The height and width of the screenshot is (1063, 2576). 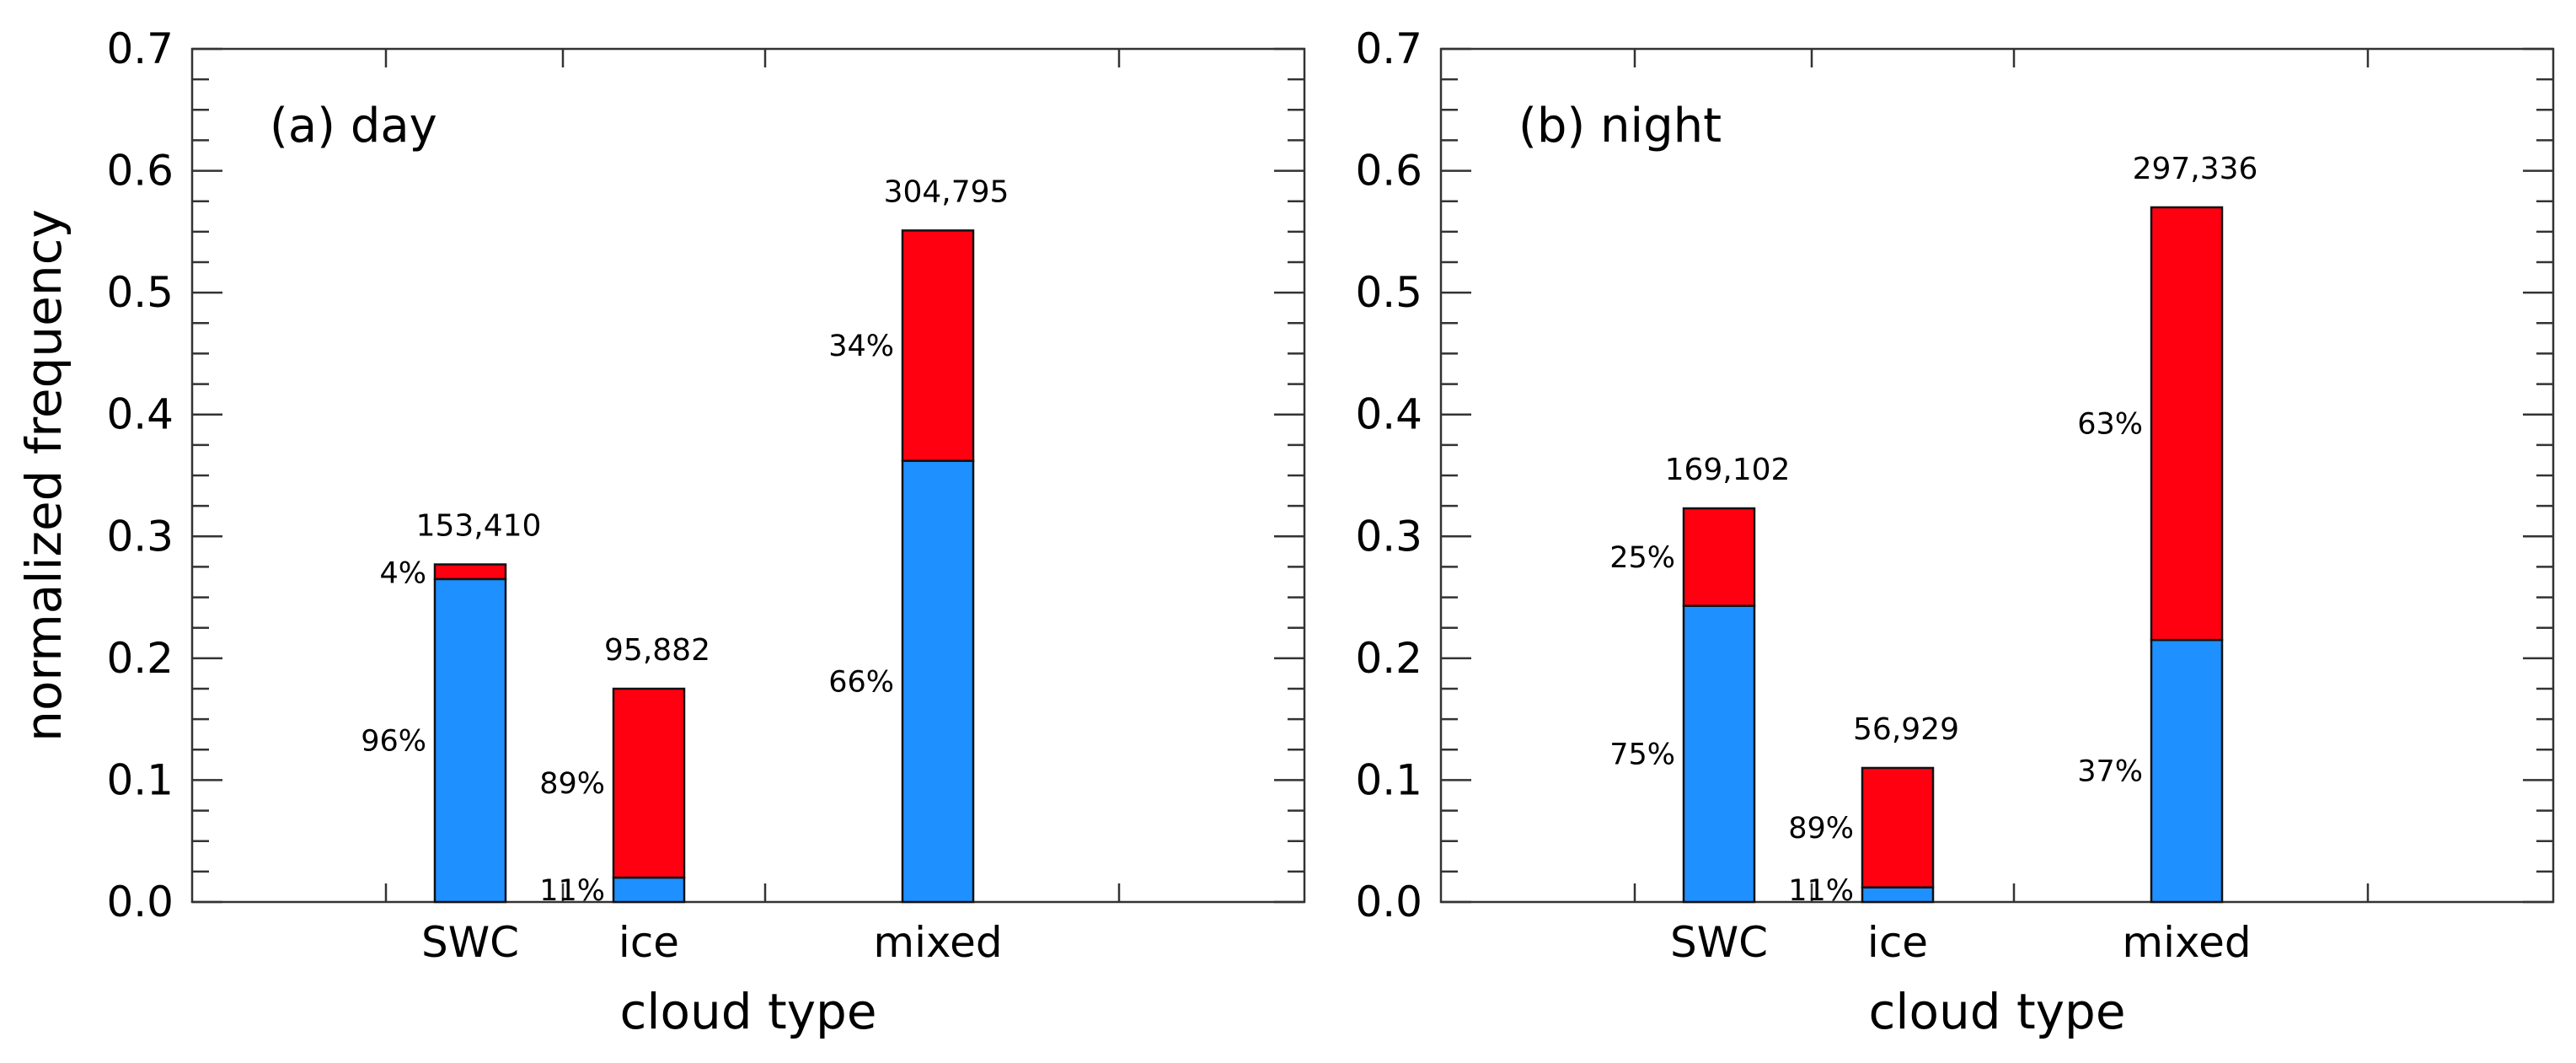 What do you see at coordinates (861, 682) in the screenshot?
I see `segment-percent-label: 66%` at bounding box center [861, 682].